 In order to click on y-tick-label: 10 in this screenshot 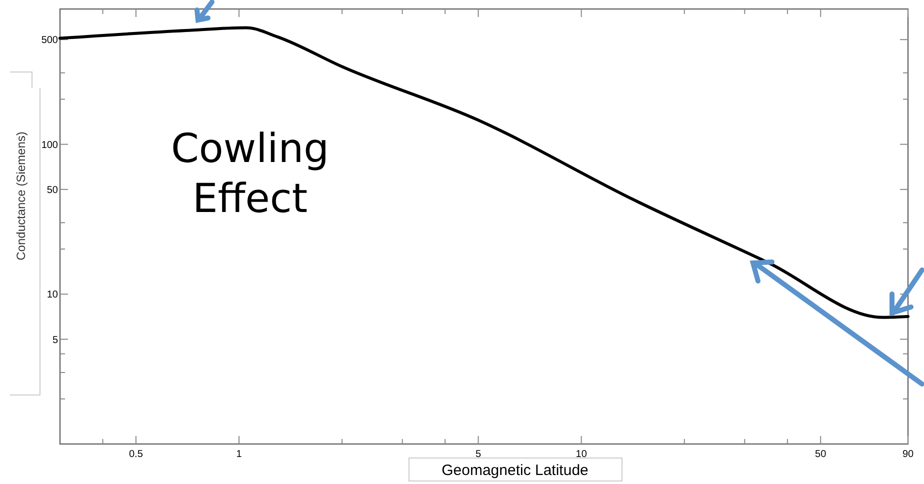, I will do `click(52, 295)`.